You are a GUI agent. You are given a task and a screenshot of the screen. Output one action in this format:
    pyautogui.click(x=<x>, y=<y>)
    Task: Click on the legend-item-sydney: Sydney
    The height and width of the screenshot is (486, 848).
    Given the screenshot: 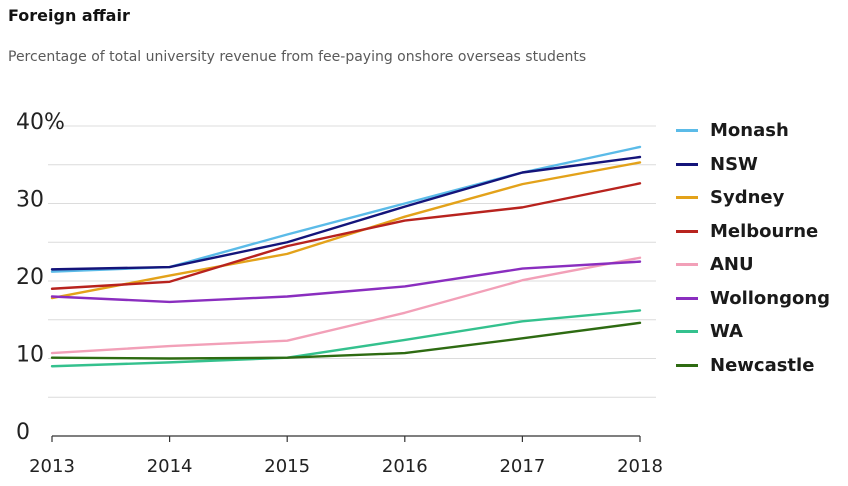 What is the action you would take?
    pyautogui.click(x=753, y=198)
    